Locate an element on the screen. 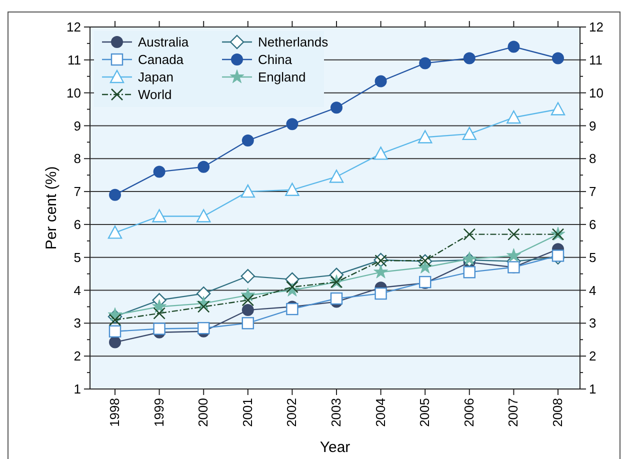 This screenshot has width=629, height=459. y-tick-label: 12 is located at coordinates (73, 27).